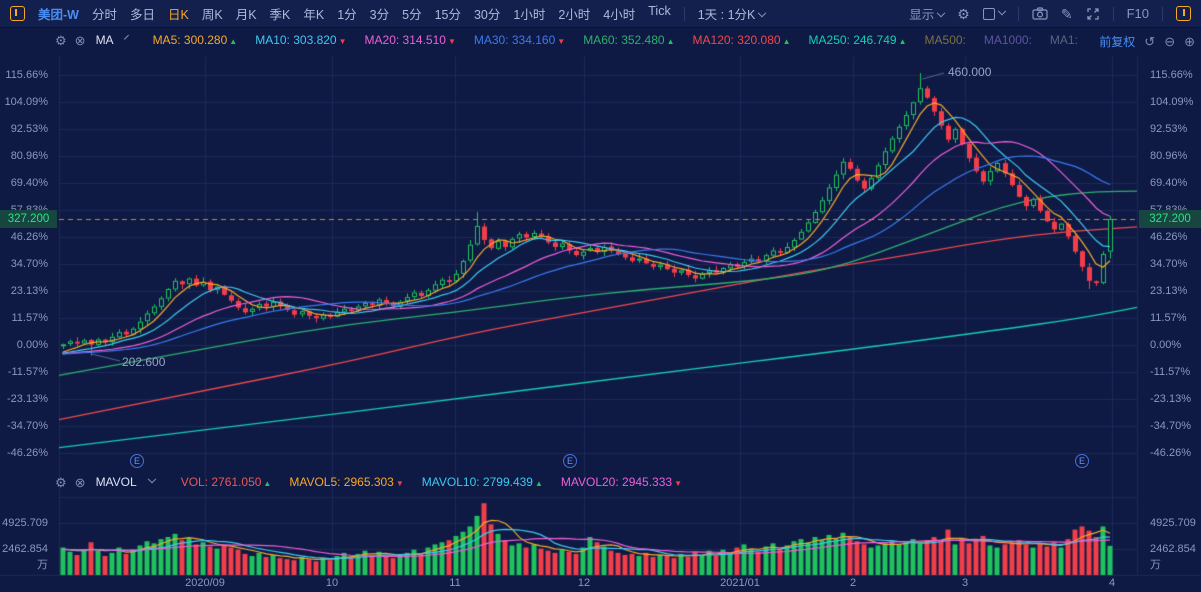 Image resolution: width=1201 pixels, height=592 pixels. What do you see at coordinates (965, 583) in the screenshot?
I see `date-axis-label: 3` at bounding box center [965, 583].